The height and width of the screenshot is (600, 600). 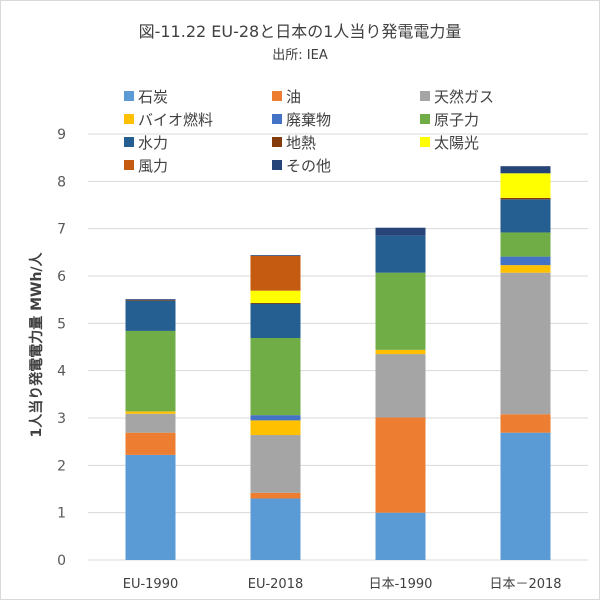 I want to click on legend-item: 油, so click(x=286, y=96).